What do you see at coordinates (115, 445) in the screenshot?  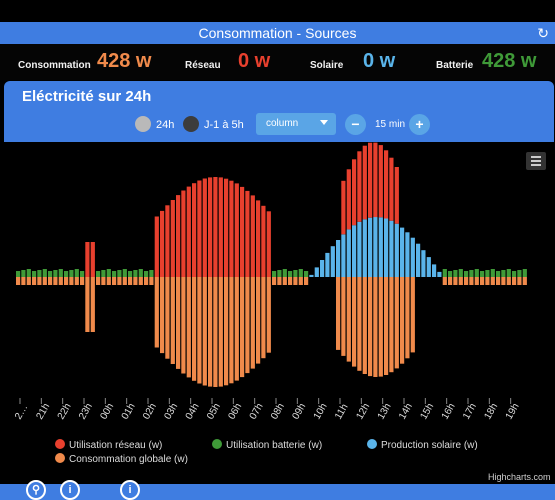 I see `legend-label: Utilisation réseau (w)` at bounding box center [115, 445].